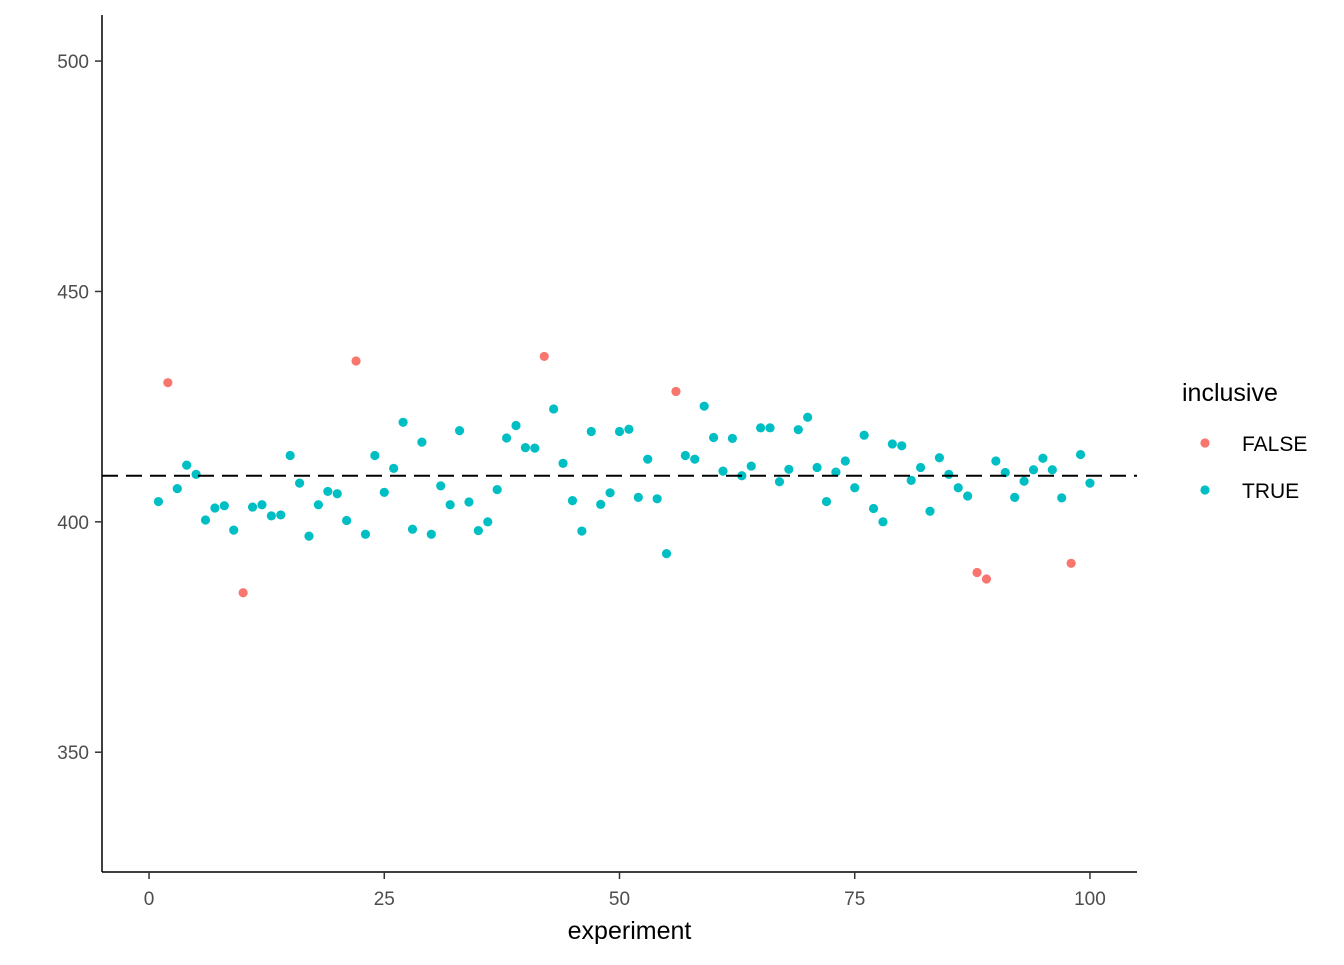 The width and height of the screenshot is (1344, 965). I want to click on x-axis-ticks: 0 25 50 75 100, so click(625, 891).